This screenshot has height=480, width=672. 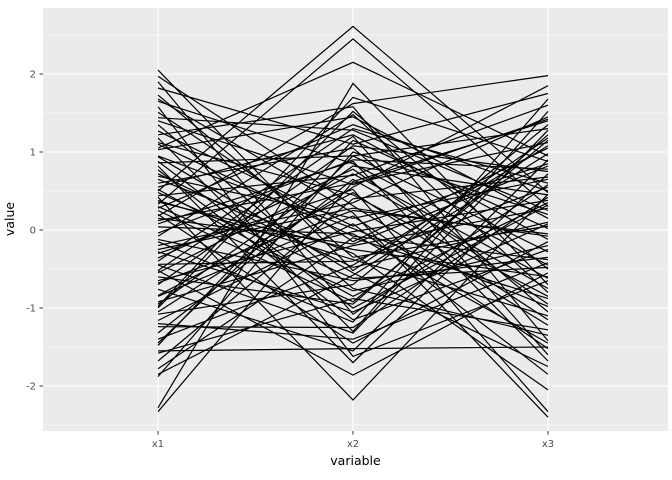 I want to click on y-tick-label: 1, so click(x=33, y=153).